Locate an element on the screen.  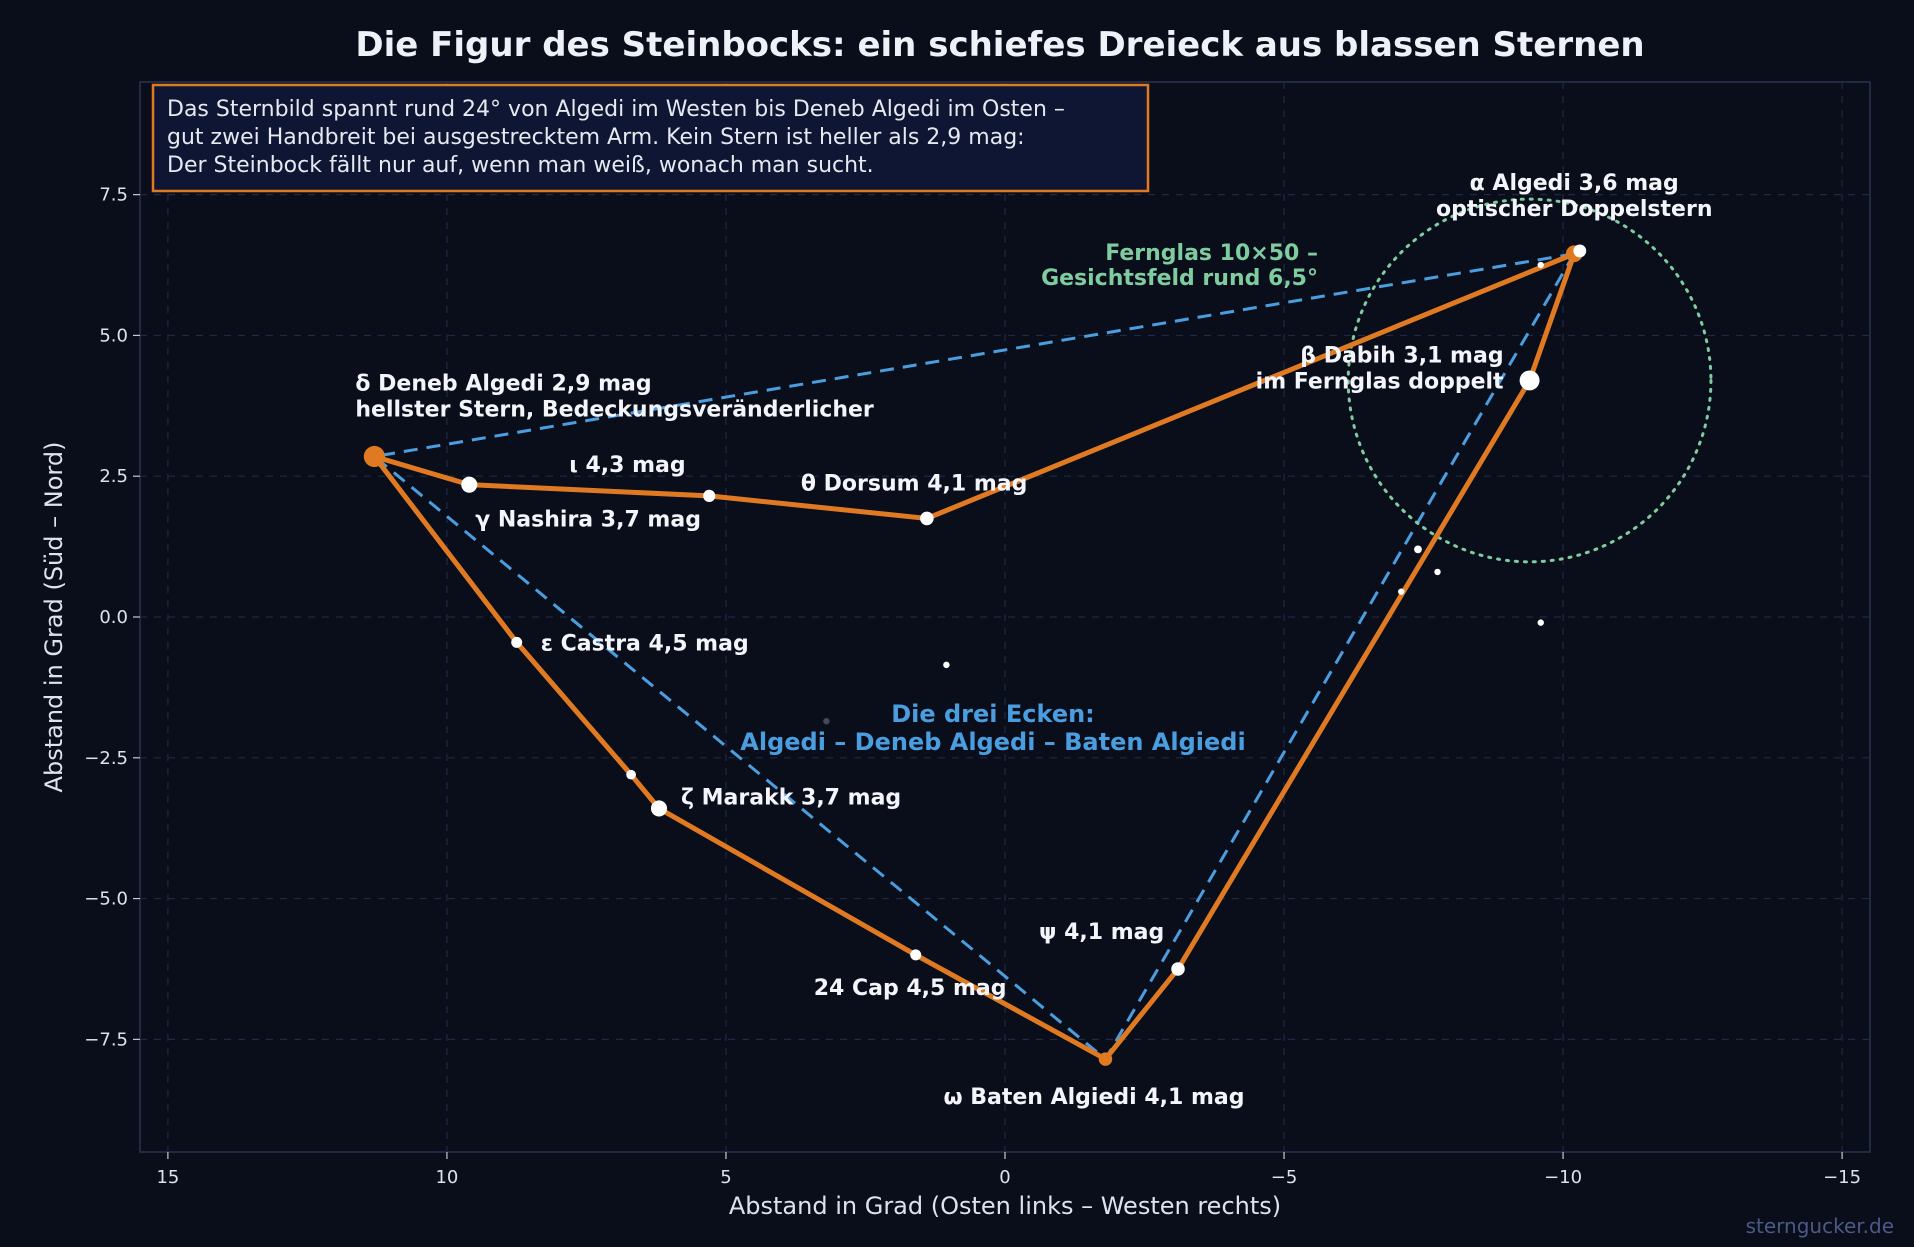
y-tick-label: 2.5 is located at coordinates (113, 476).